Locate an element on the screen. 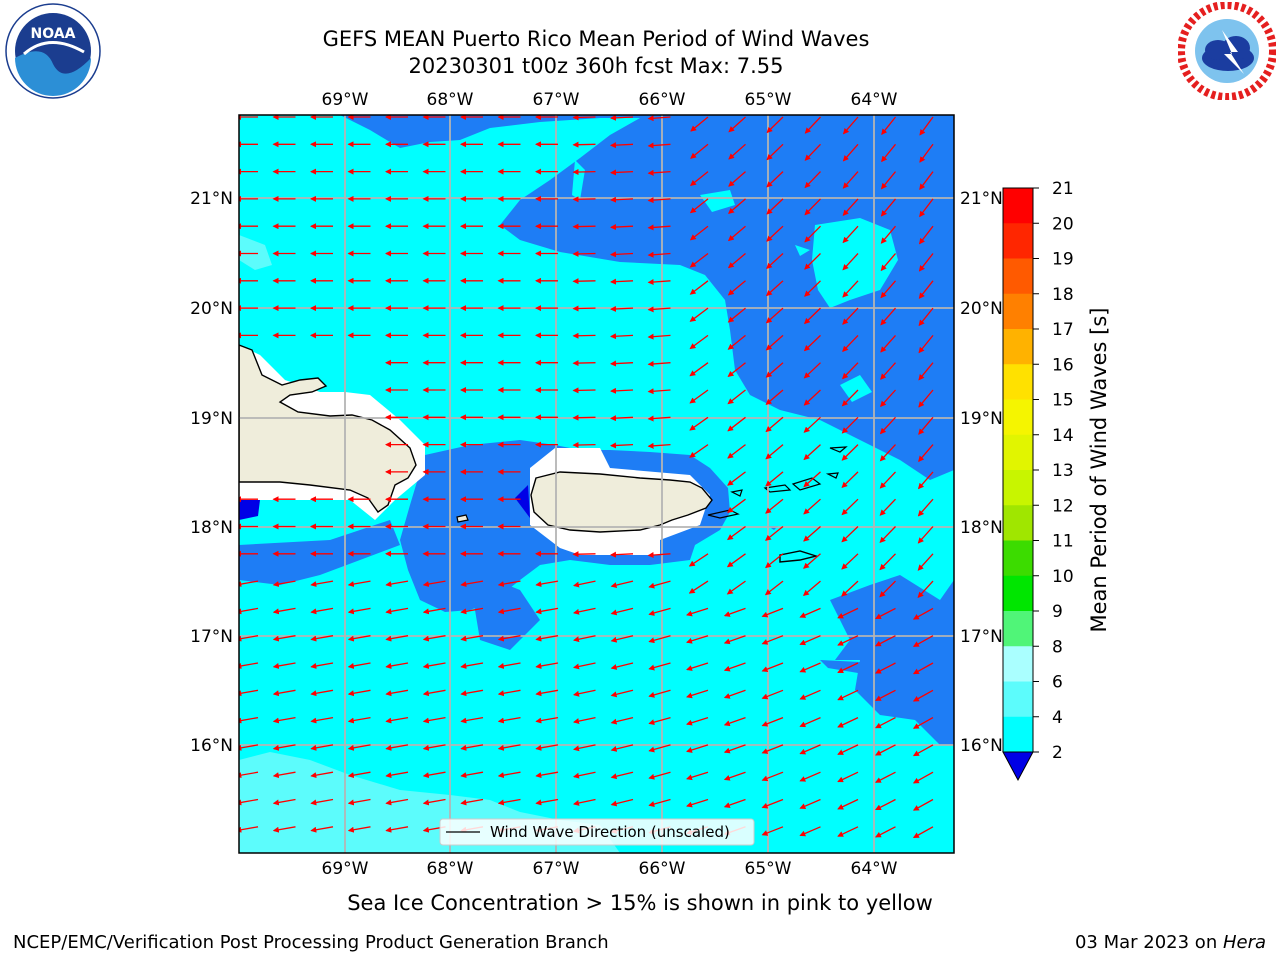 This screenshot has height=960, width=1280. colorbar-tick-label: 17 is located at coordinates (1063, 330).